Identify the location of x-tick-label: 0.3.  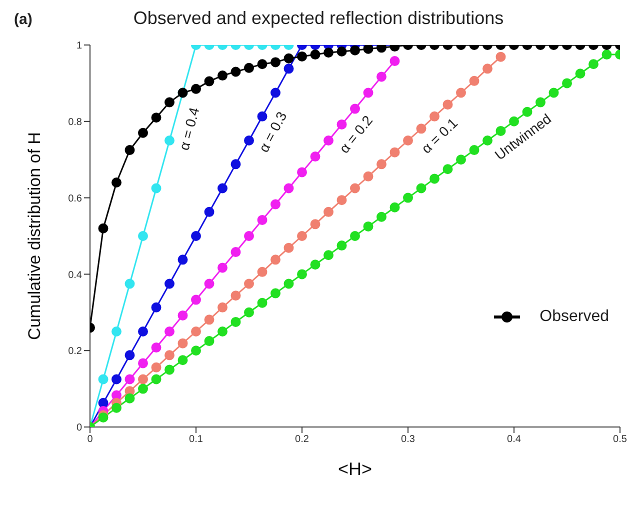
(408, 440).